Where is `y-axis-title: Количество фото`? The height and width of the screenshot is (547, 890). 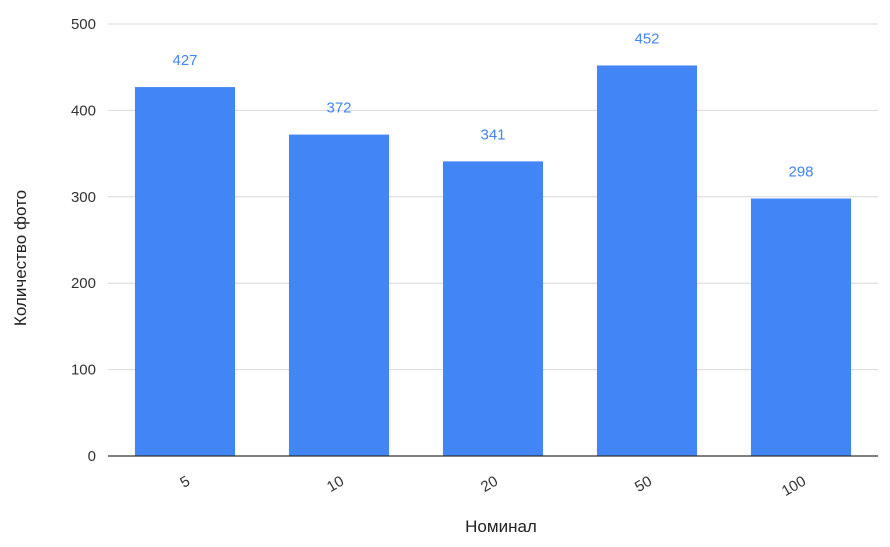
y-axis-title: Количество фото is located at coordinates (20, 258).